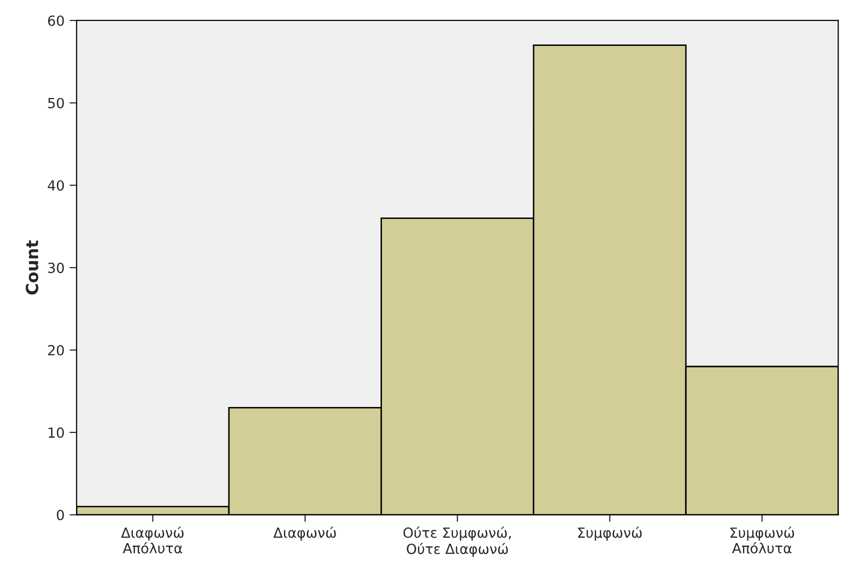 The width and height of the screenshot is (851, 585). I want to click on x-tick-label: Διαφωνώ, so click(304, 533).